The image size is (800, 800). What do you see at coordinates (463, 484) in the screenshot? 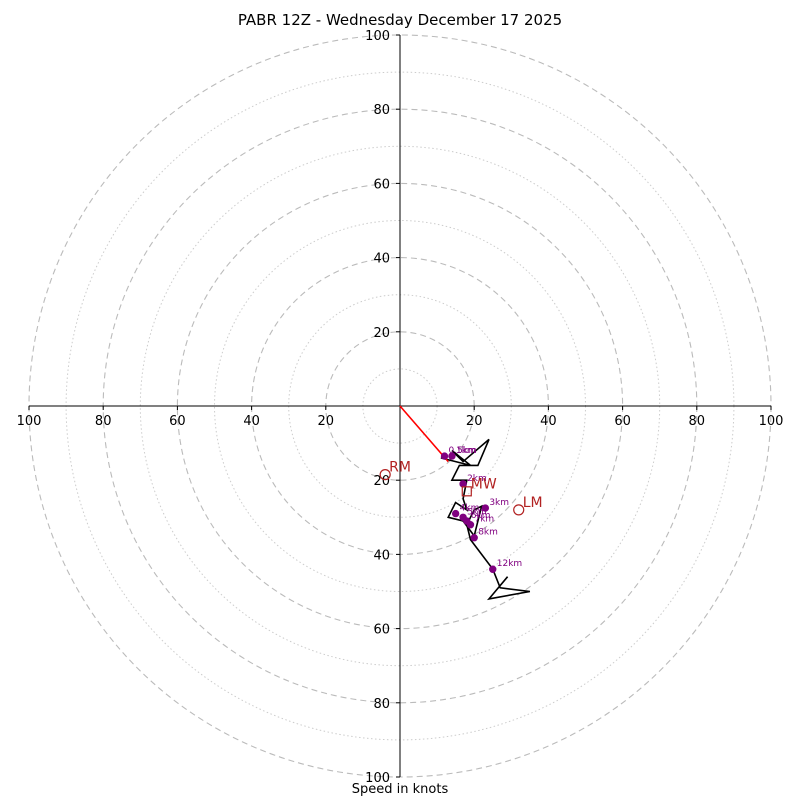
I see `height-marker-2km` at bounding box center [463, 484].